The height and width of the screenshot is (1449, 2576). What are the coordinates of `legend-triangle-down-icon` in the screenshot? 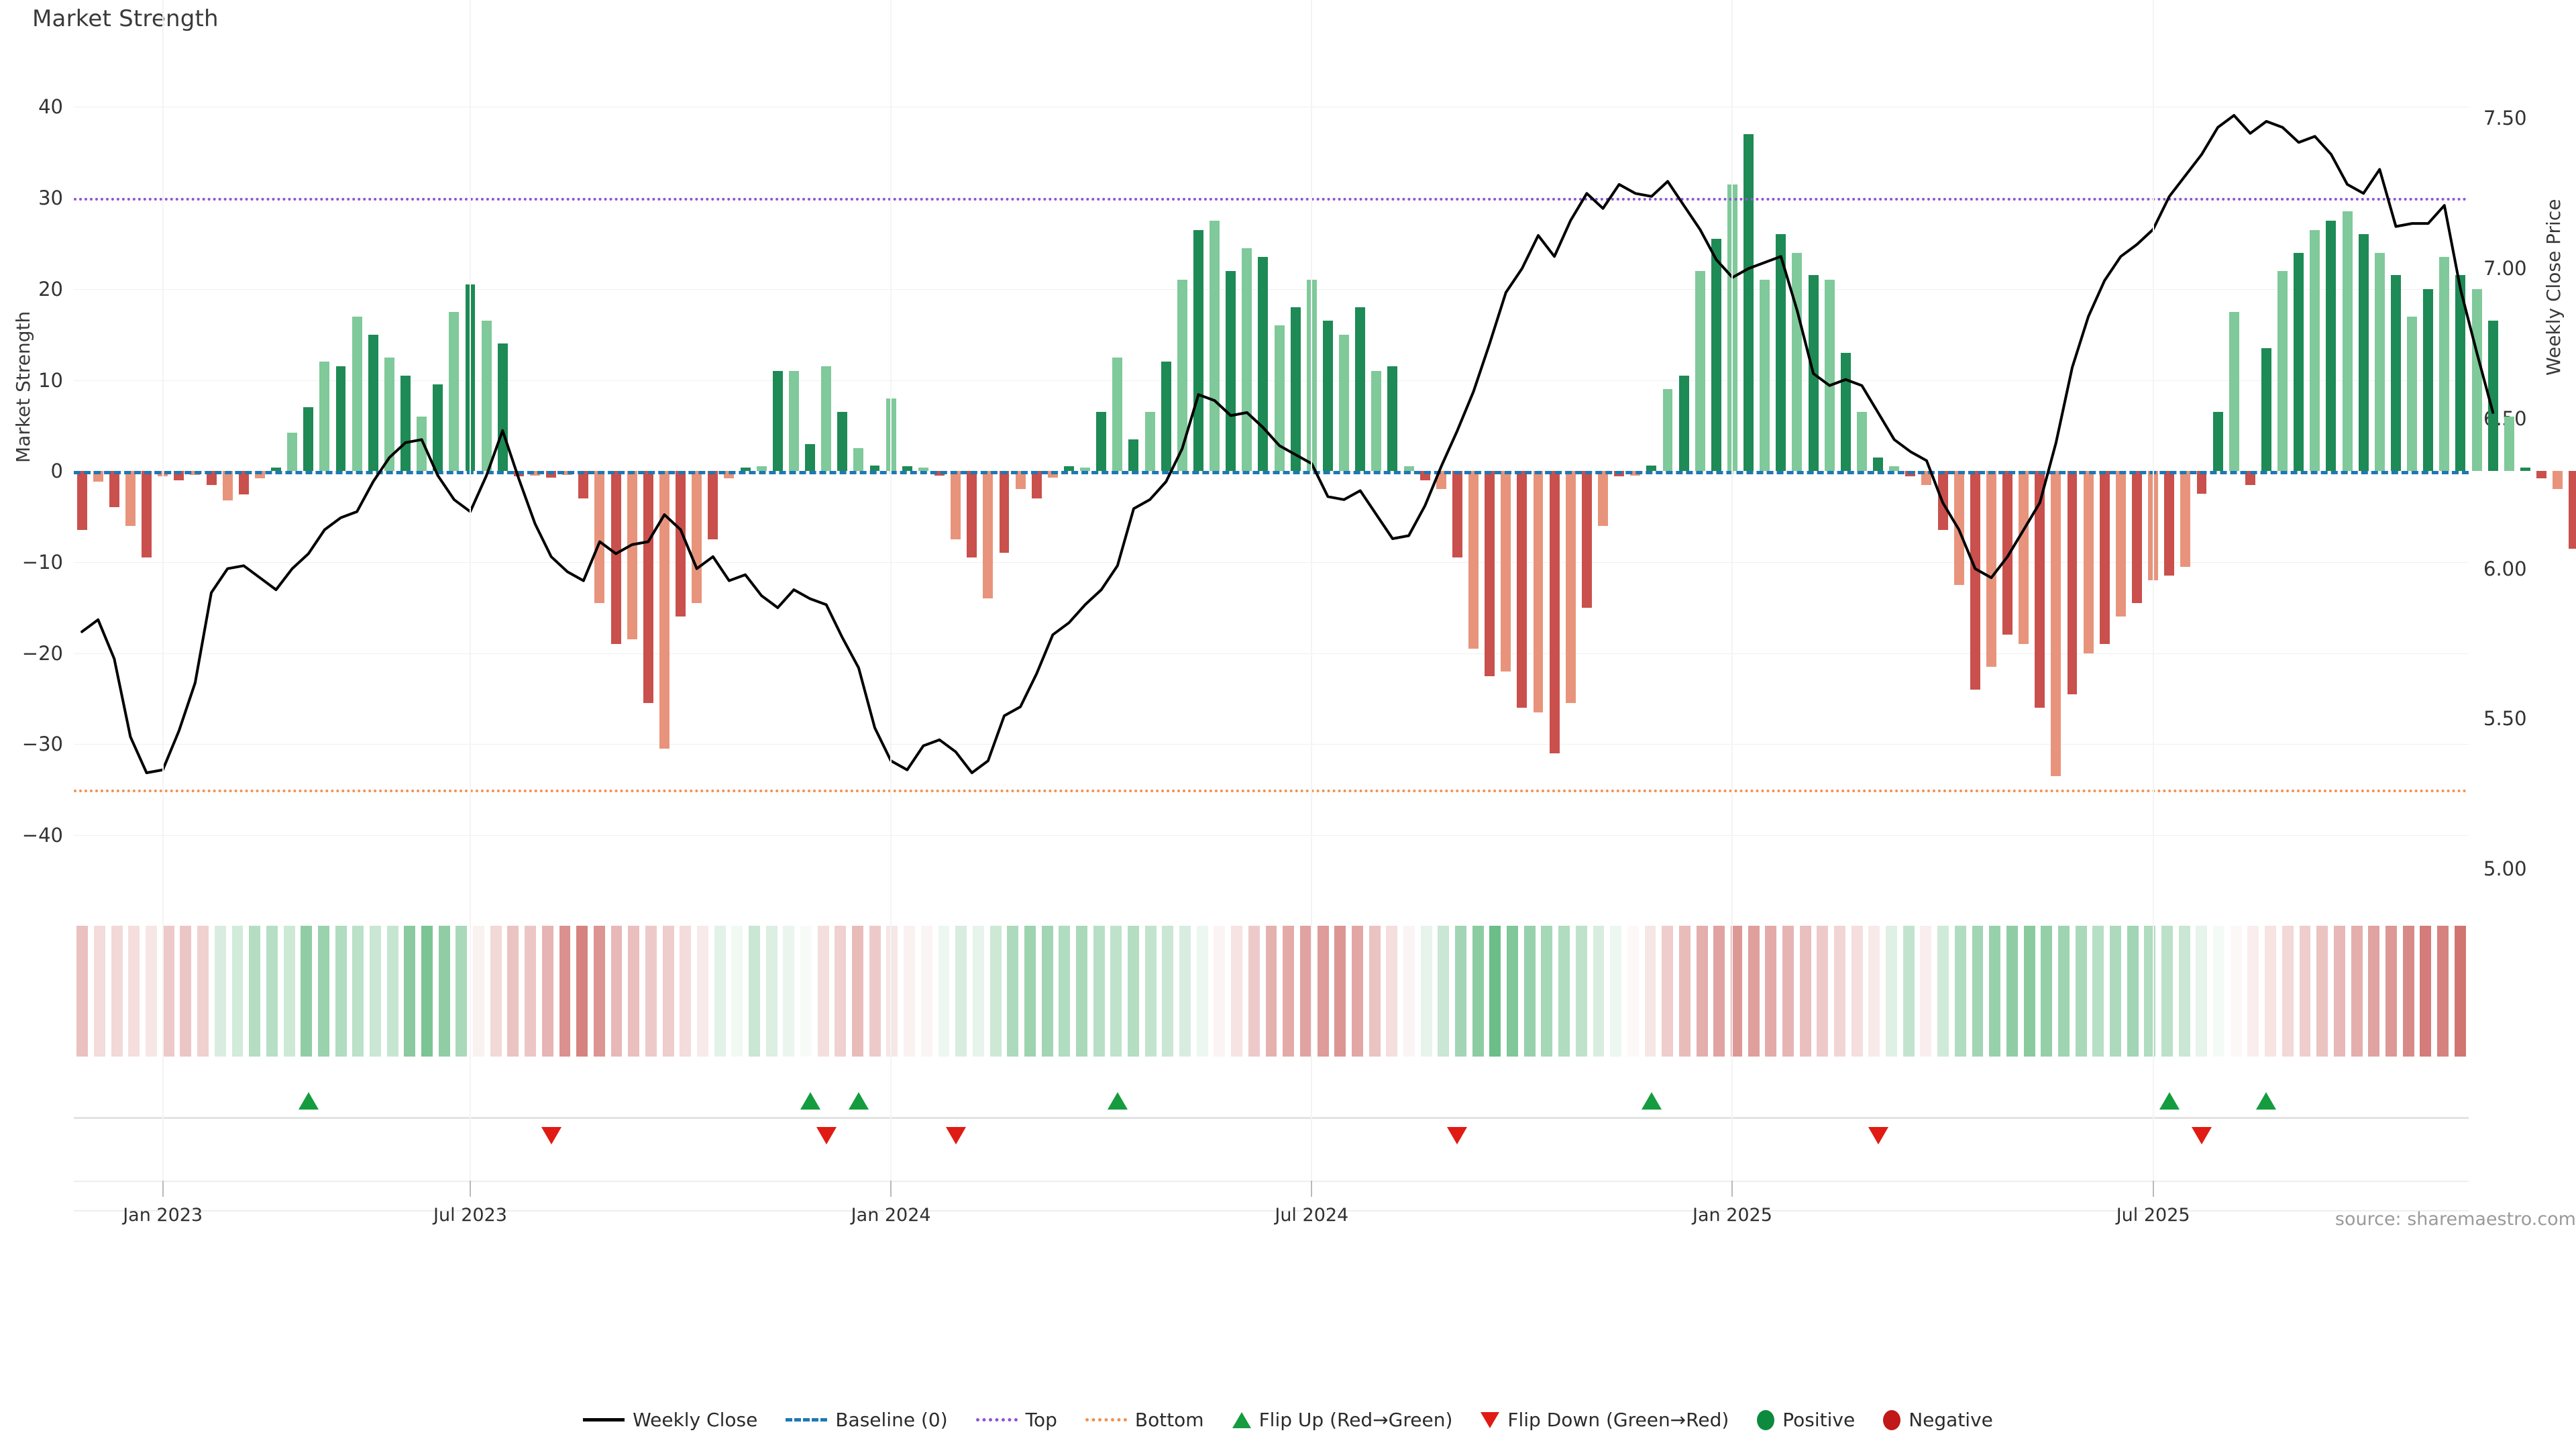 It's located at (1490, 1419).